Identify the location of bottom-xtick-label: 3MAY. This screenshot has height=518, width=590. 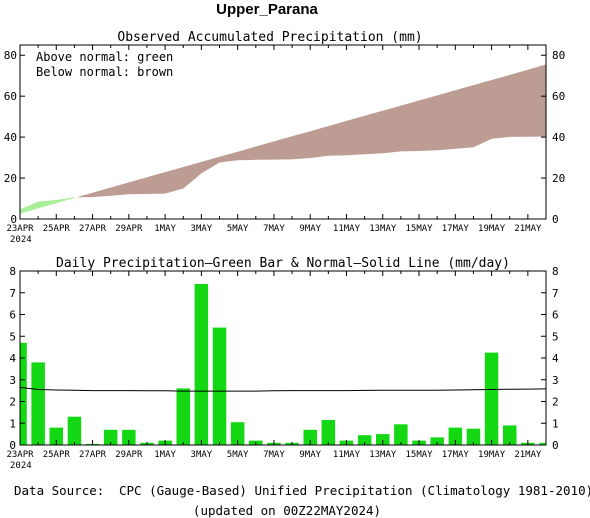
(202, 455).